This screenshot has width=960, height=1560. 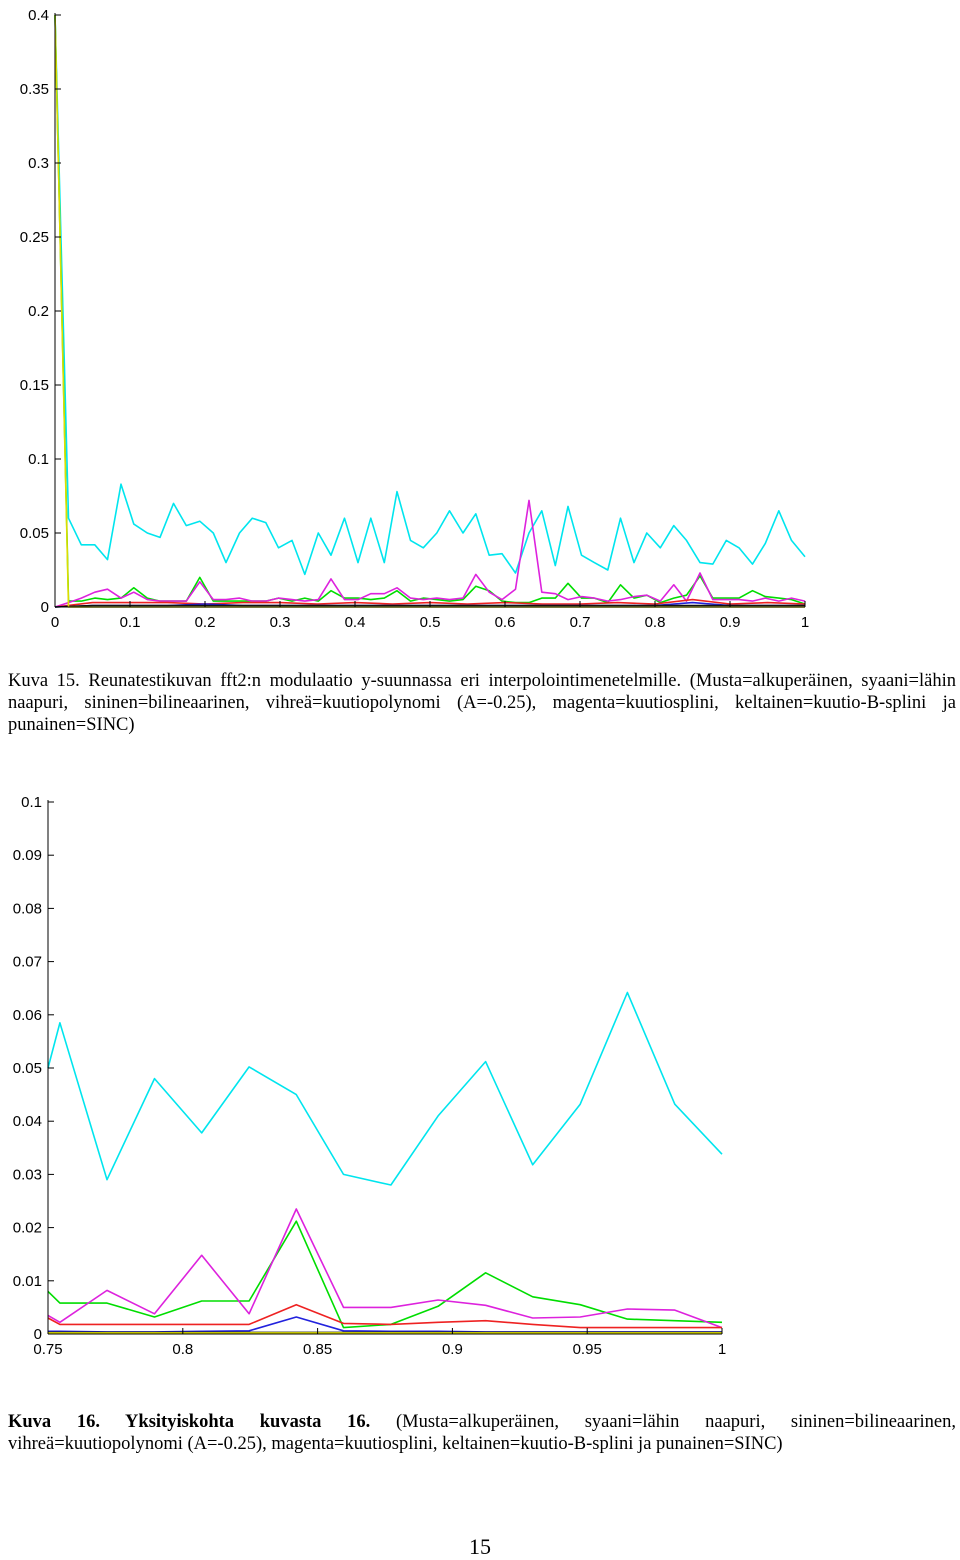 I want to click on x-tick-label: 0.4, so click(x=355, y=622).